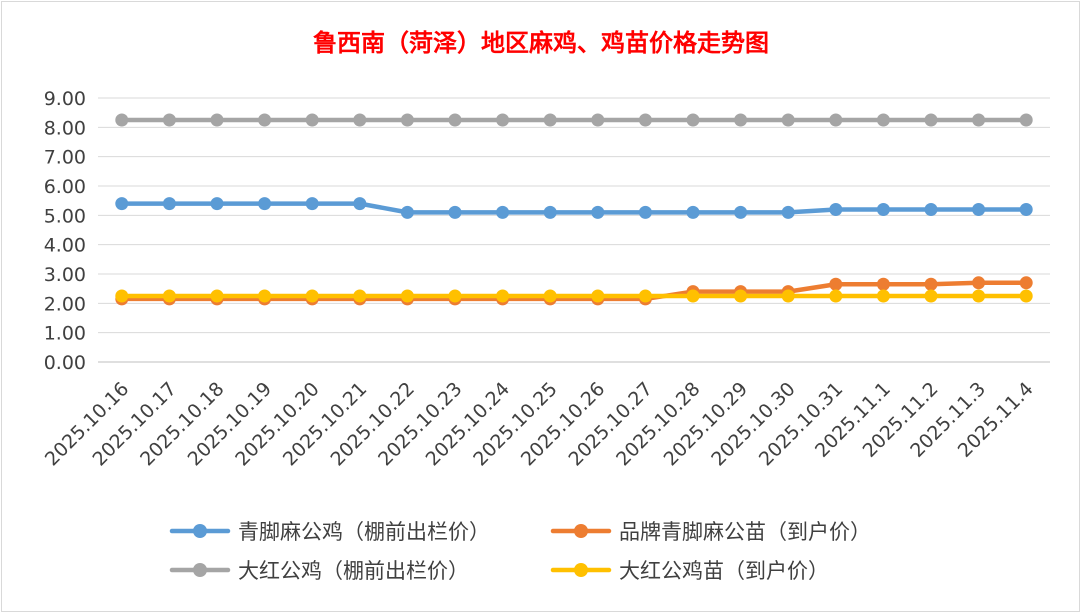 Image resolution: width=1083 pixels, height=615 pixels. I want to click on y-tick-label: 0.00, so click(65, 363).